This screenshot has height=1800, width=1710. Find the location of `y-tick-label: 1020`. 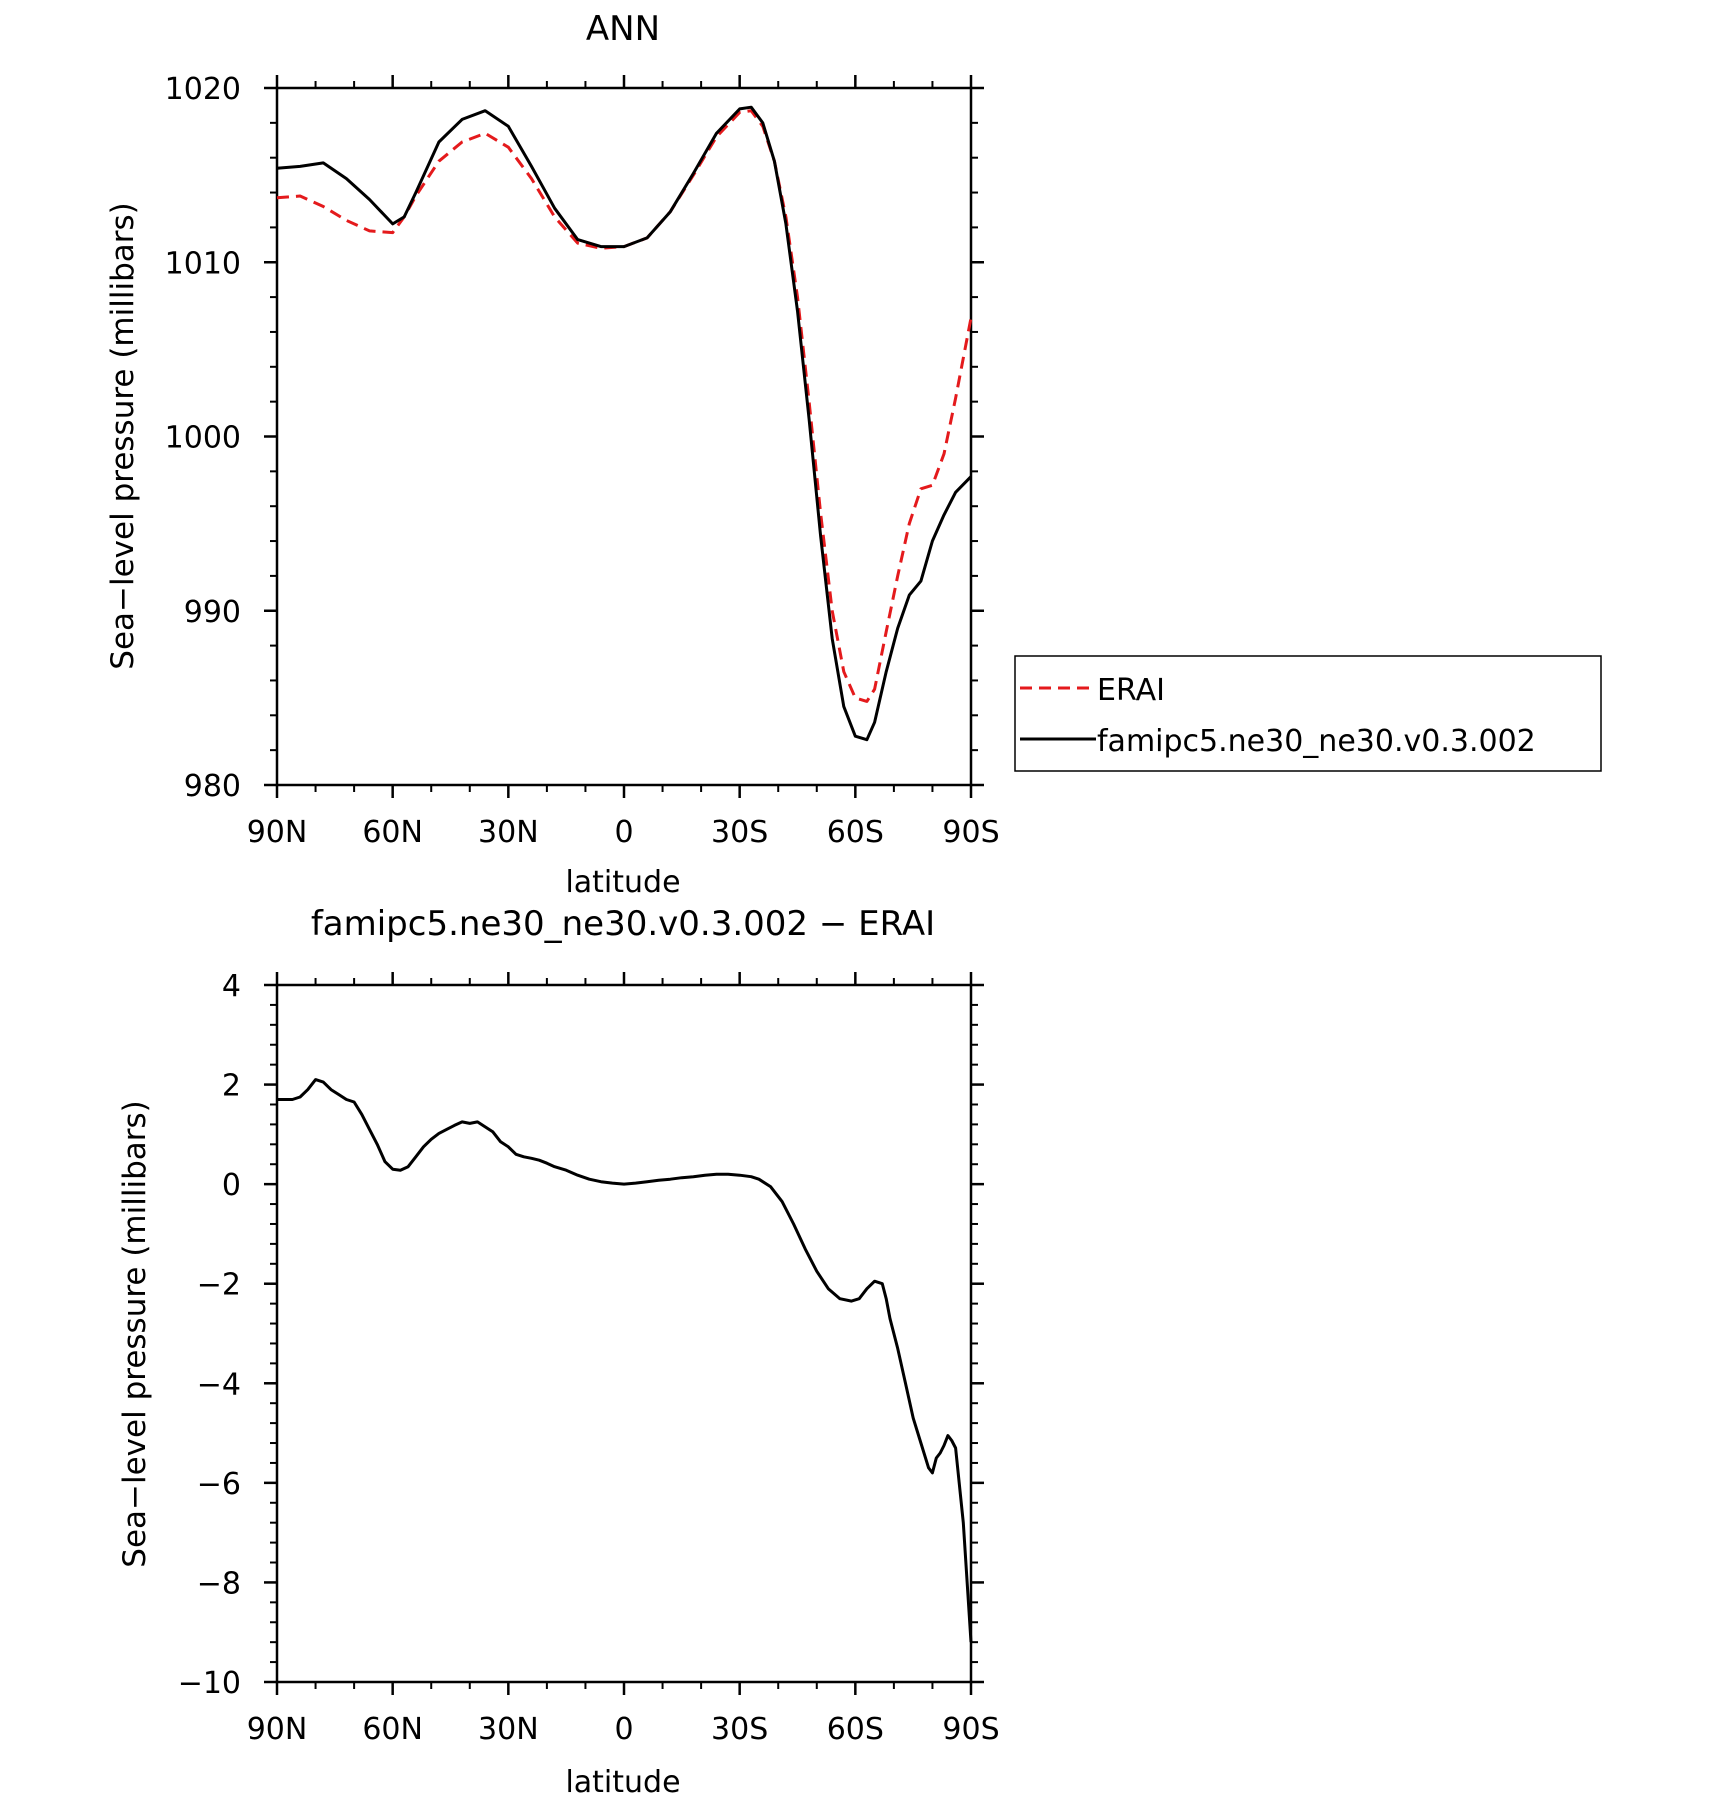

y-tick-label: 1020 is located at coordinates (203, 89).